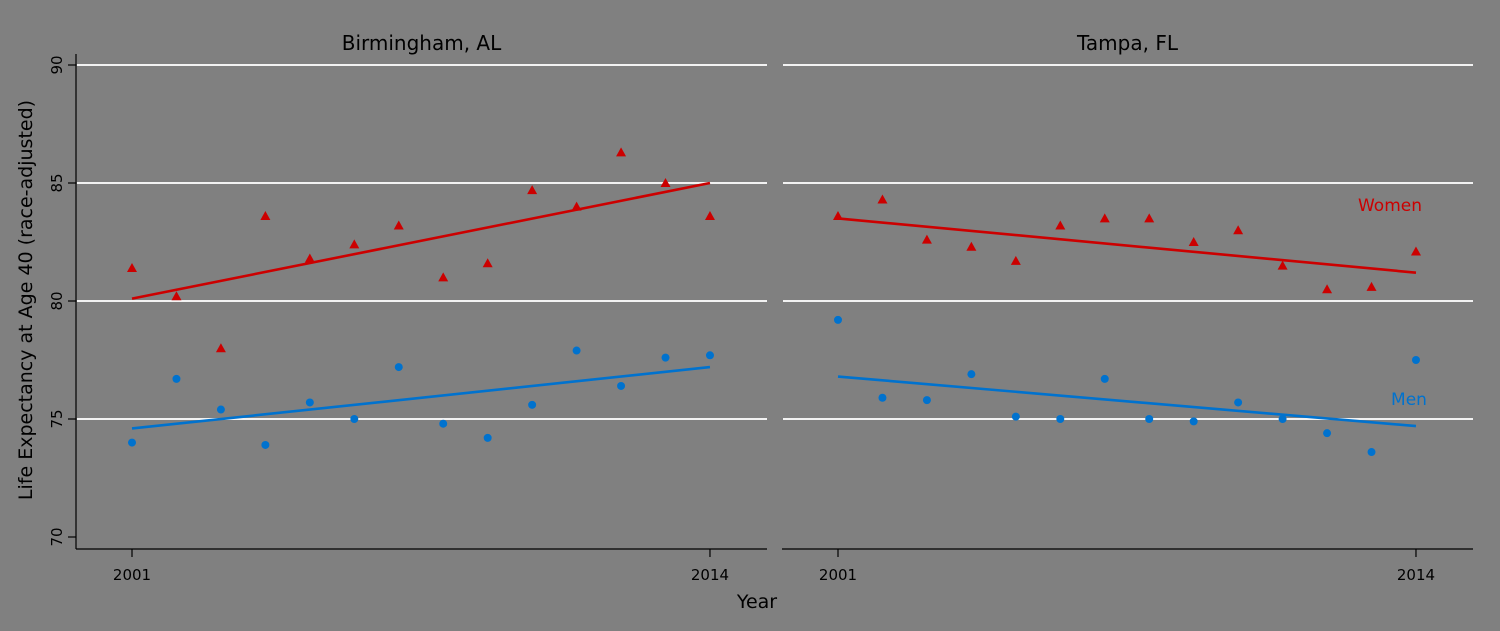 This screenshot has height=631, width=1500. Describe the element at coordinates (57, 418) in the screenshot. I see `y-tick-label: 75` at that location.